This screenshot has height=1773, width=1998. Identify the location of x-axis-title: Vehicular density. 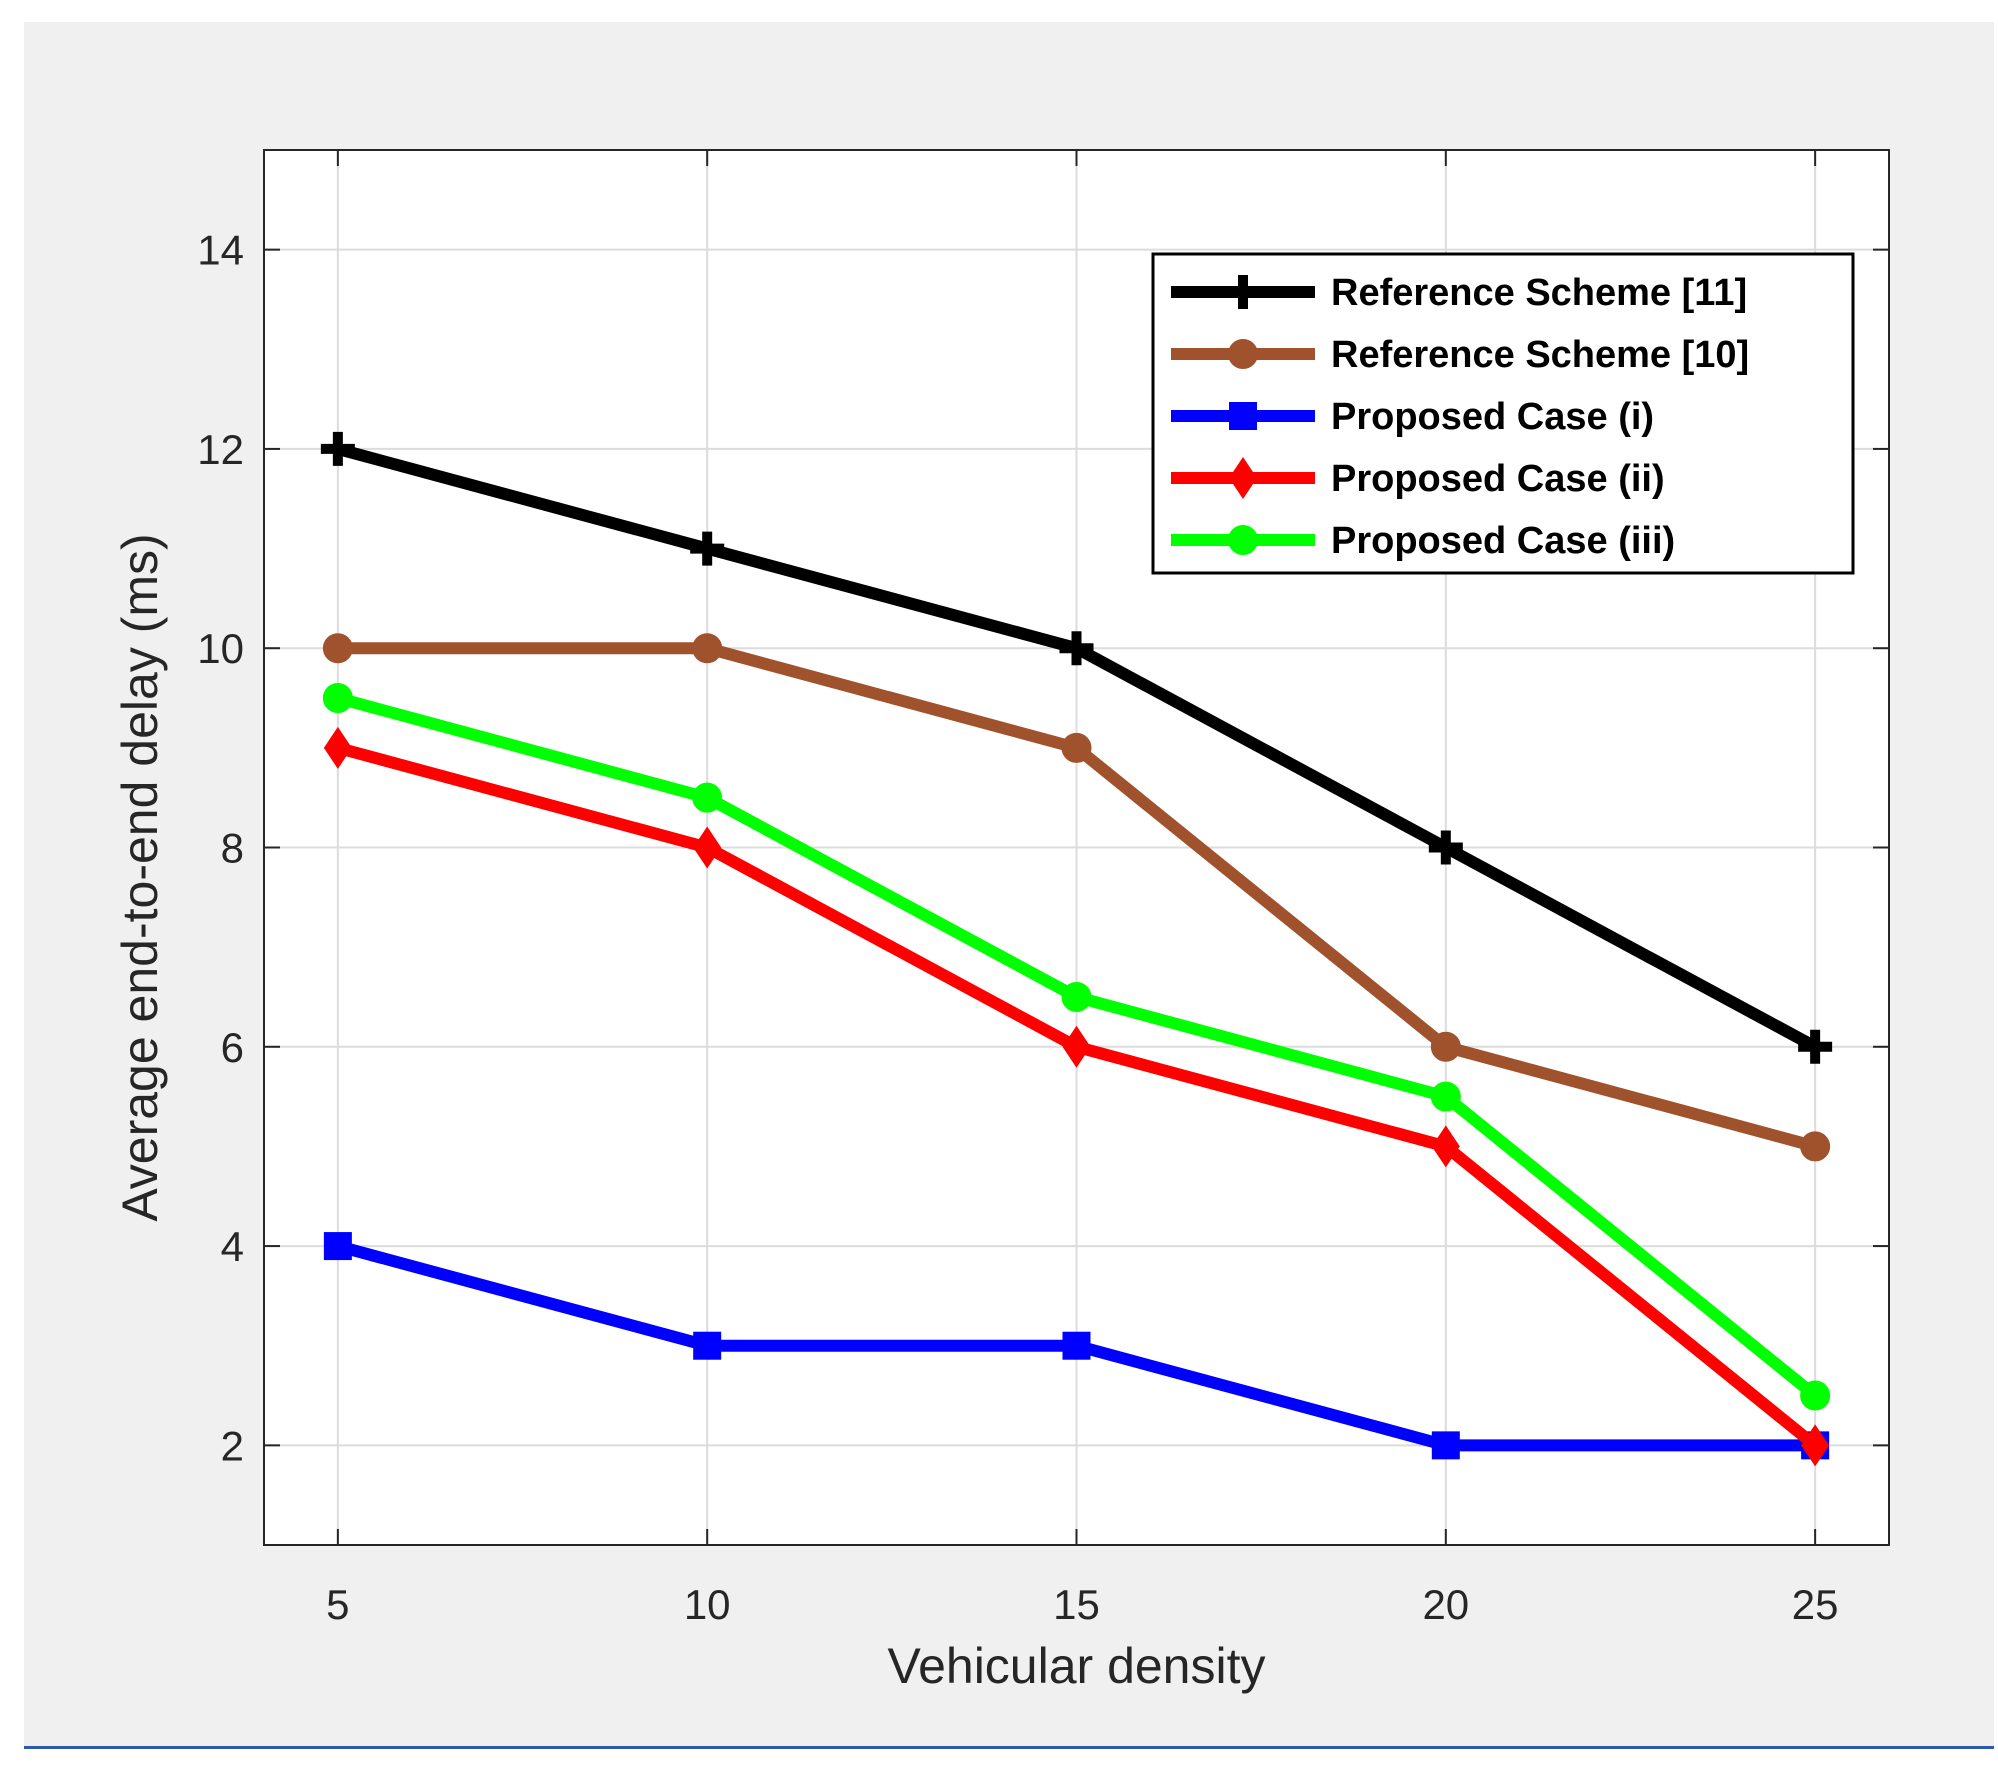
(1076, 1666).